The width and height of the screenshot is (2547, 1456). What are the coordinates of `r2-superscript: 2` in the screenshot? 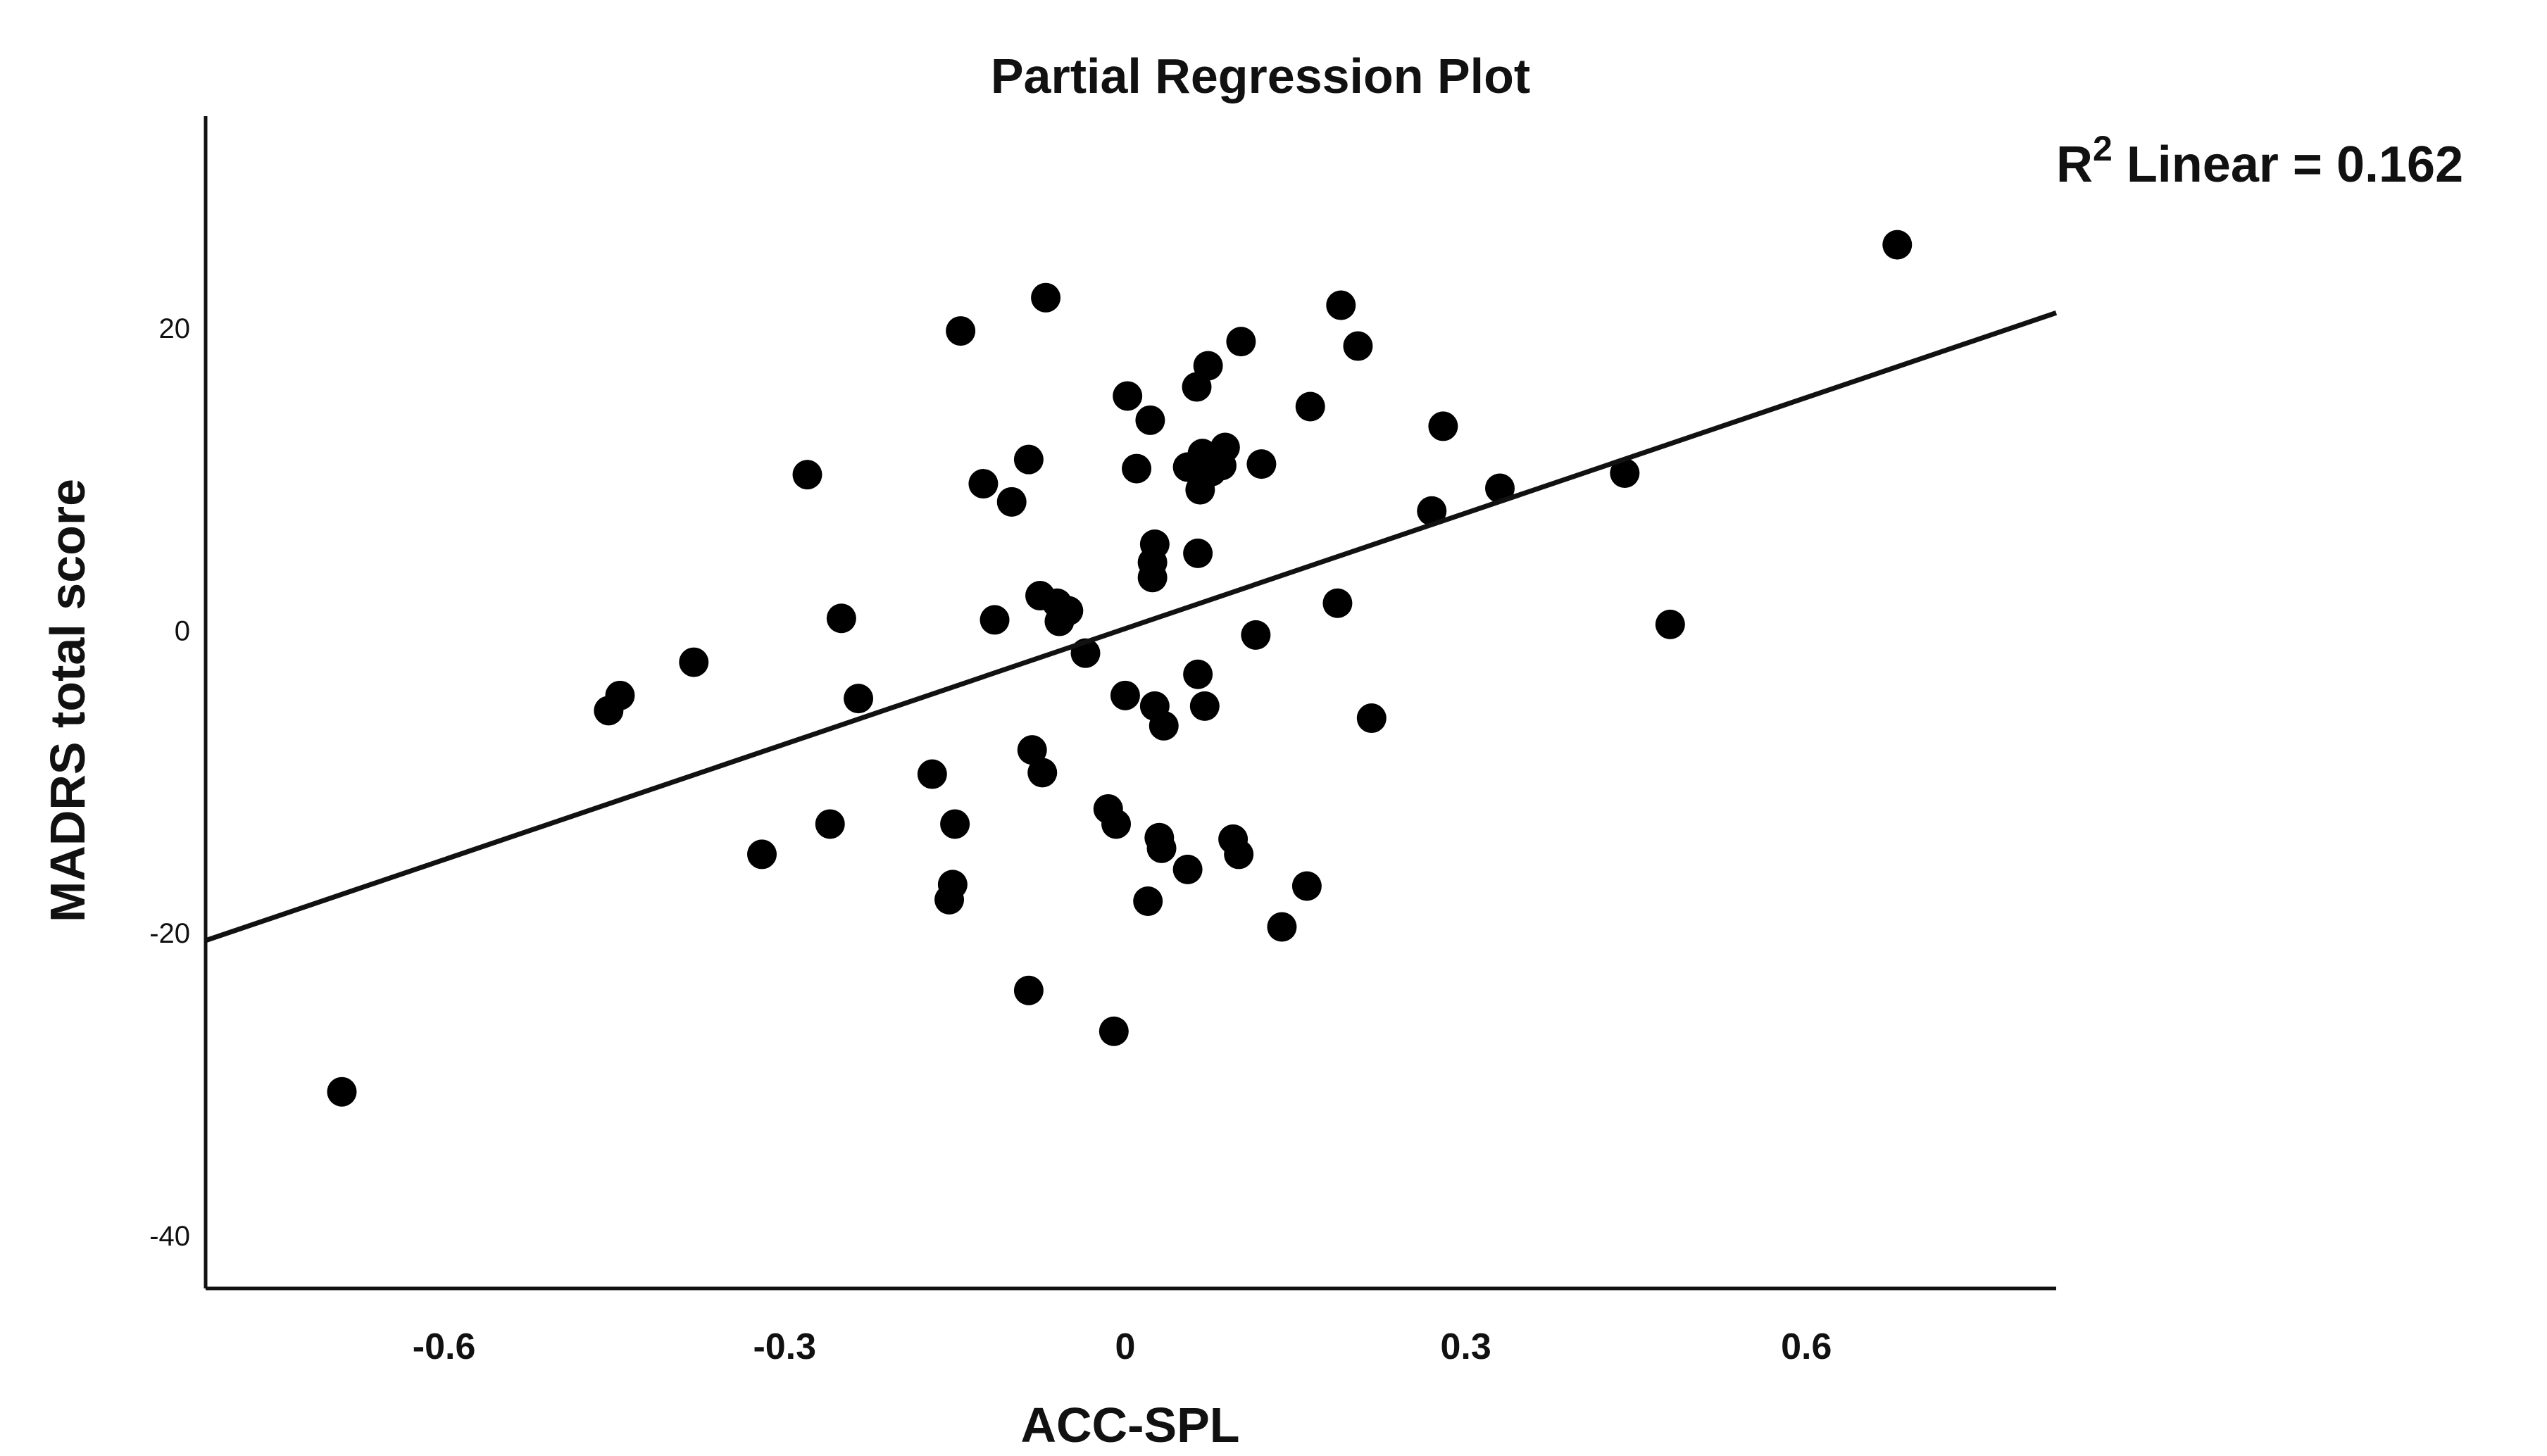 It's located at (2103, 148).